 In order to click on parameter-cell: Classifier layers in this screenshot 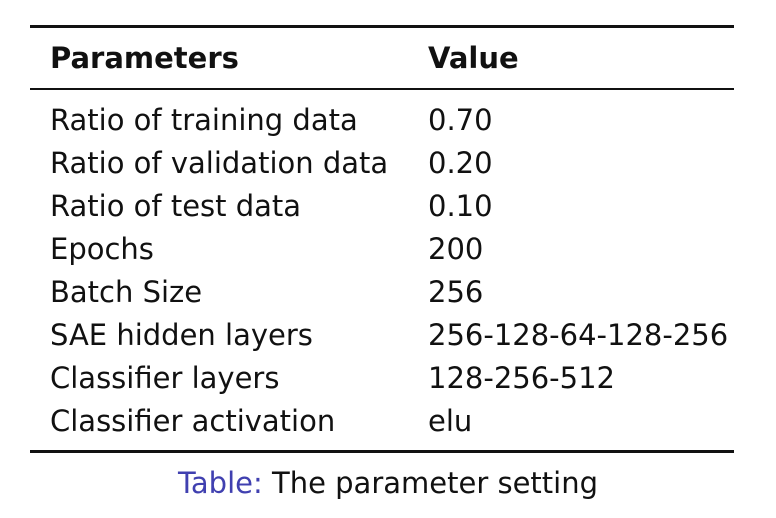, I will do `click(165, 377)`.